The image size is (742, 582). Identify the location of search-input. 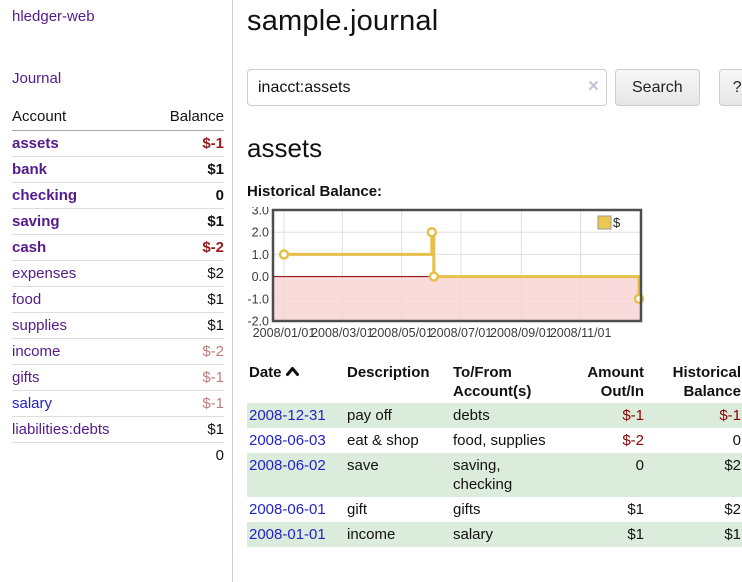
(427, 87).